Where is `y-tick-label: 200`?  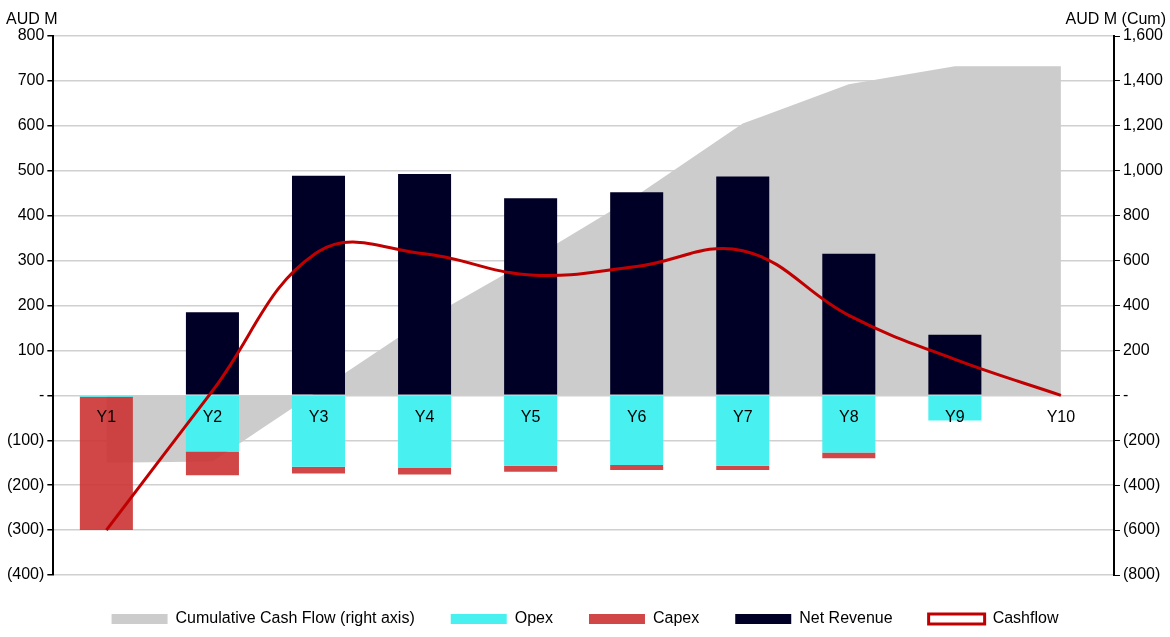
y-tick-label: 200 is located at coordinates (31, 304).